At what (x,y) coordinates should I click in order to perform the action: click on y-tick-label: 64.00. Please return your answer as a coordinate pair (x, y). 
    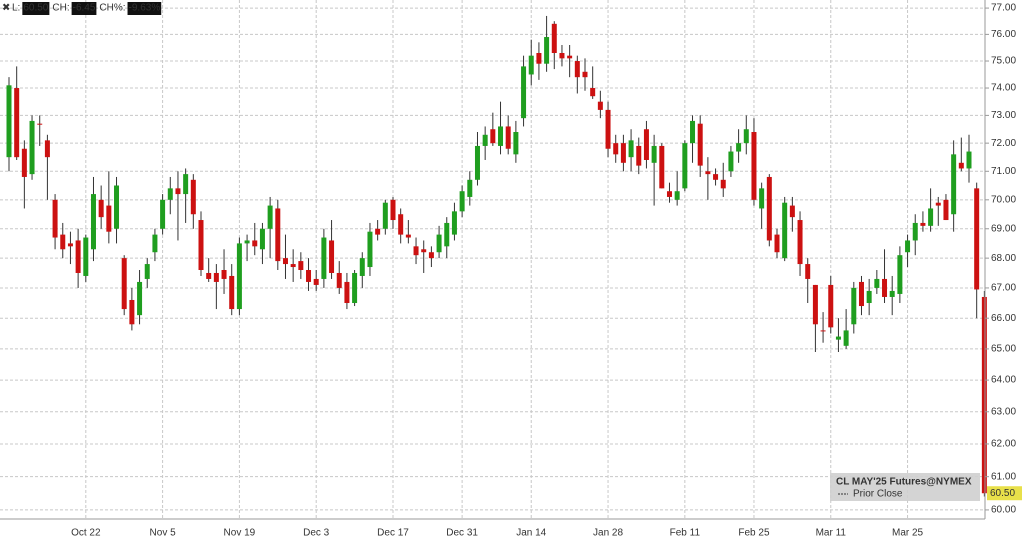
    Looking at the image, I should click on (1003, 380).